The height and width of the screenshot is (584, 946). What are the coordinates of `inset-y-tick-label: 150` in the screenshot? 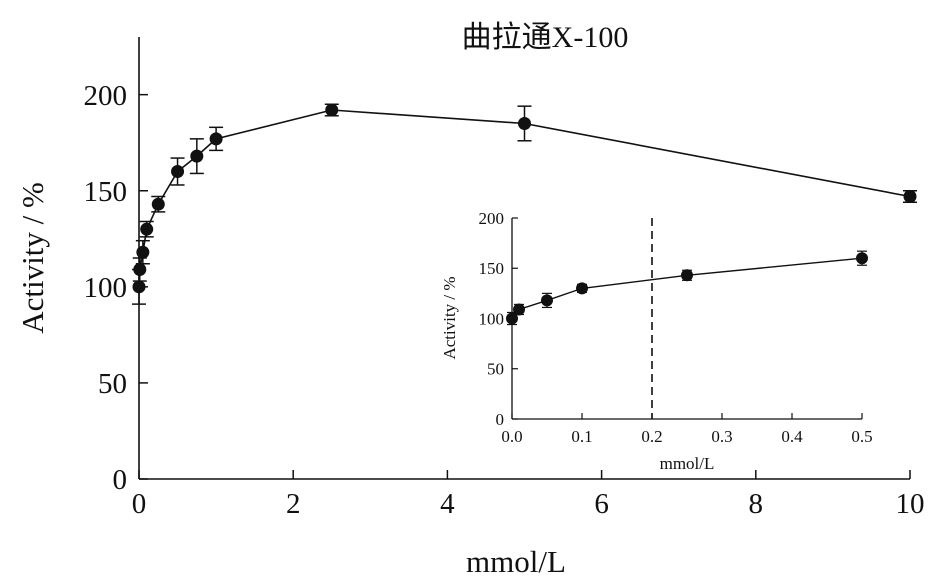 It's located at (492, 268).